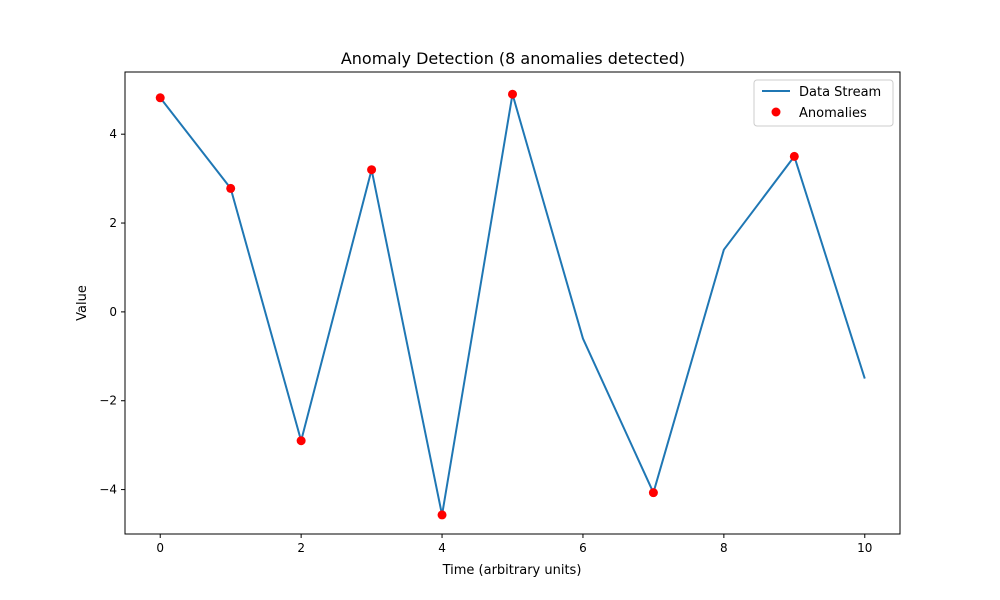 Image resolution: width=1000 pixels, height=600 pixels. What do you see at coordinates (442, 548) in the screenshot?
I see `x-tick-label: 4` at bounding box center [442, 548].